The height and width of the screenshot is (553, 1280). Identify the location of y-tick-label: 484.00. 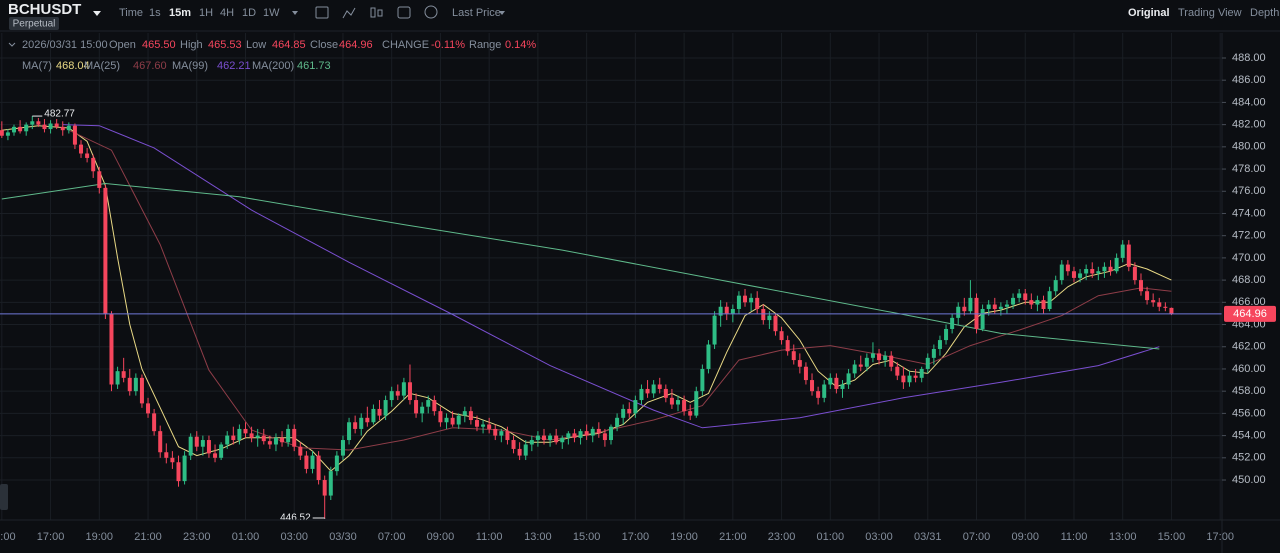
(1249, 102).